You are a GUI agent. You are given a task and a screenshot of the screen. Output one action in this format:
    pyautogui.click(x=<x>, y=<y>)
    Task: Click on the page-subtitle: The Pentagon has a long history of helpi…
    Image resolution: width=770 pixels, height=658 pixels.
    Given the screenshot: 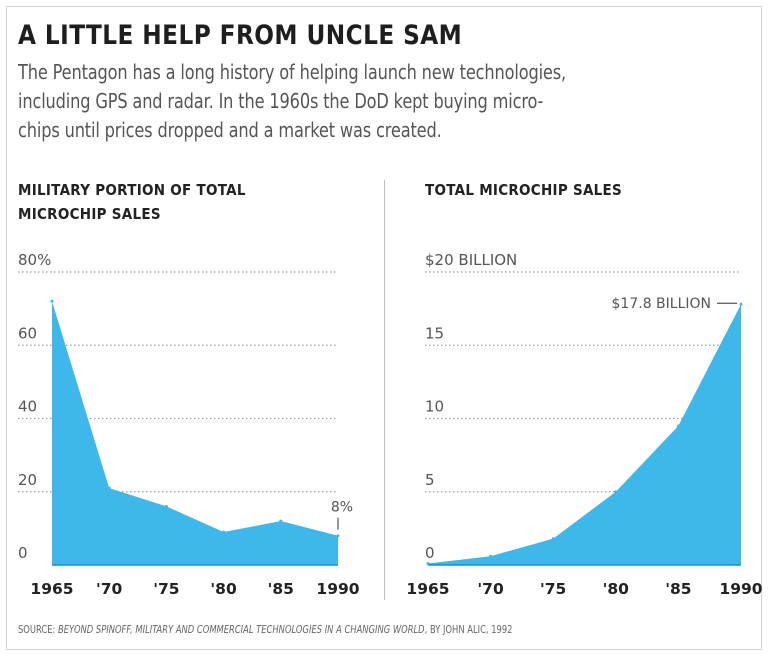 What is the action you would take?
    pyautogui.click(x=389, y=101)
    